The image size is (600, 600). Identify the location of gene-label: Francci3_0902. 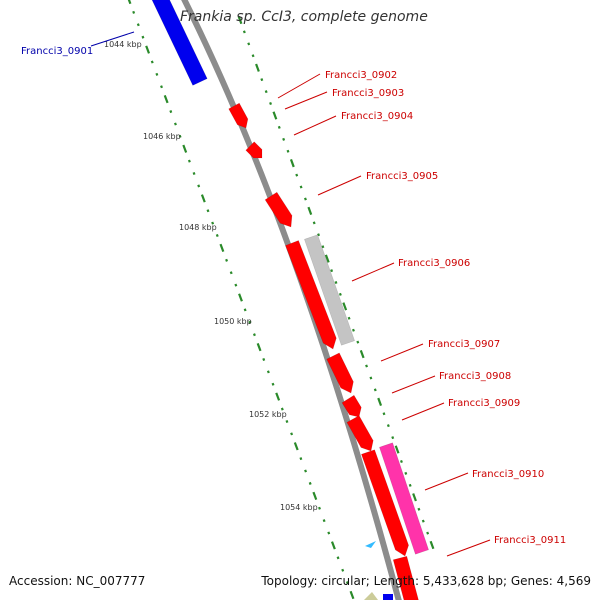
(361, 75).